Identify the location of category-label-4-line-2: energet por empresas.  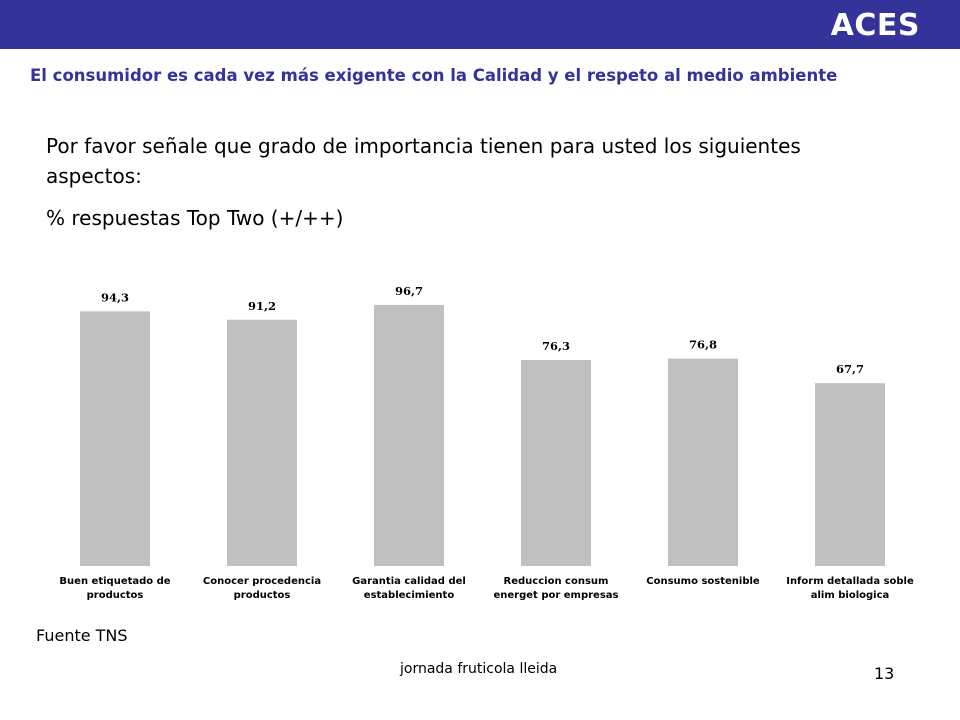
(556, 595).